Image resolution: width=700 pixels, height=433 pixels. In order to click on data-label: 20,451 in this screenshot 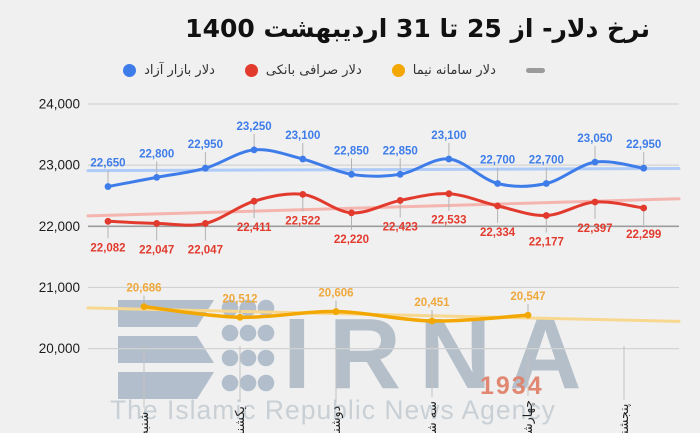, I will do `click(432, 303)`.